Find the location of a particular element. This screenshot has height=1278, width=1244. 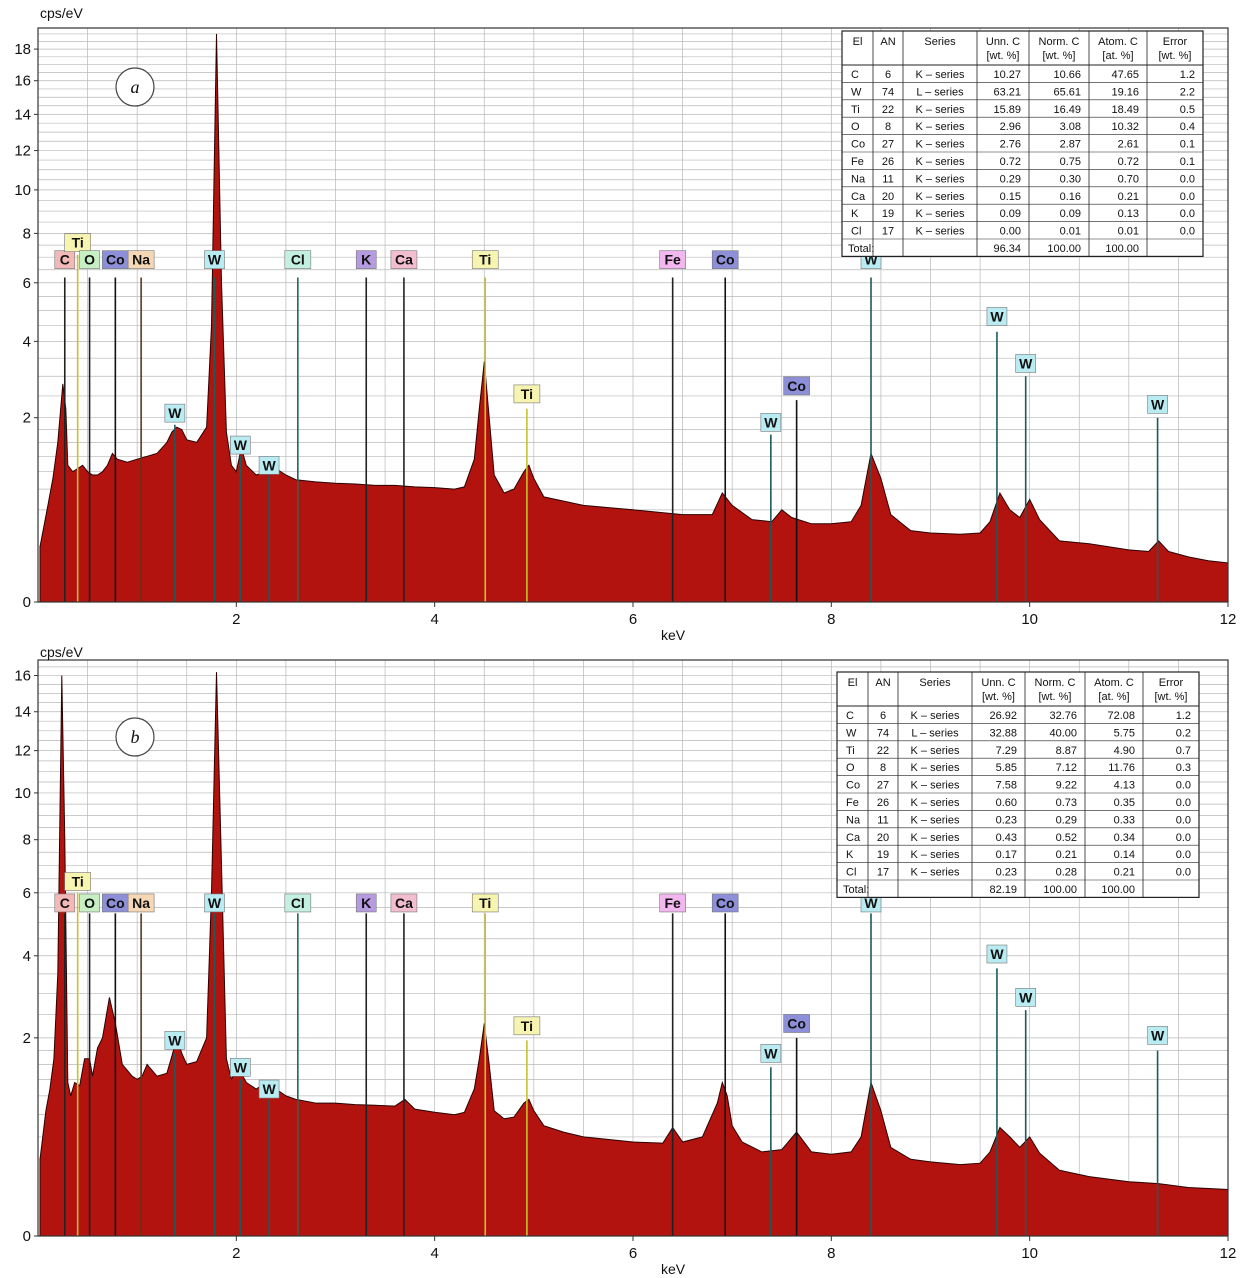

table-cell: 11 is located at coordinates (887, 179).